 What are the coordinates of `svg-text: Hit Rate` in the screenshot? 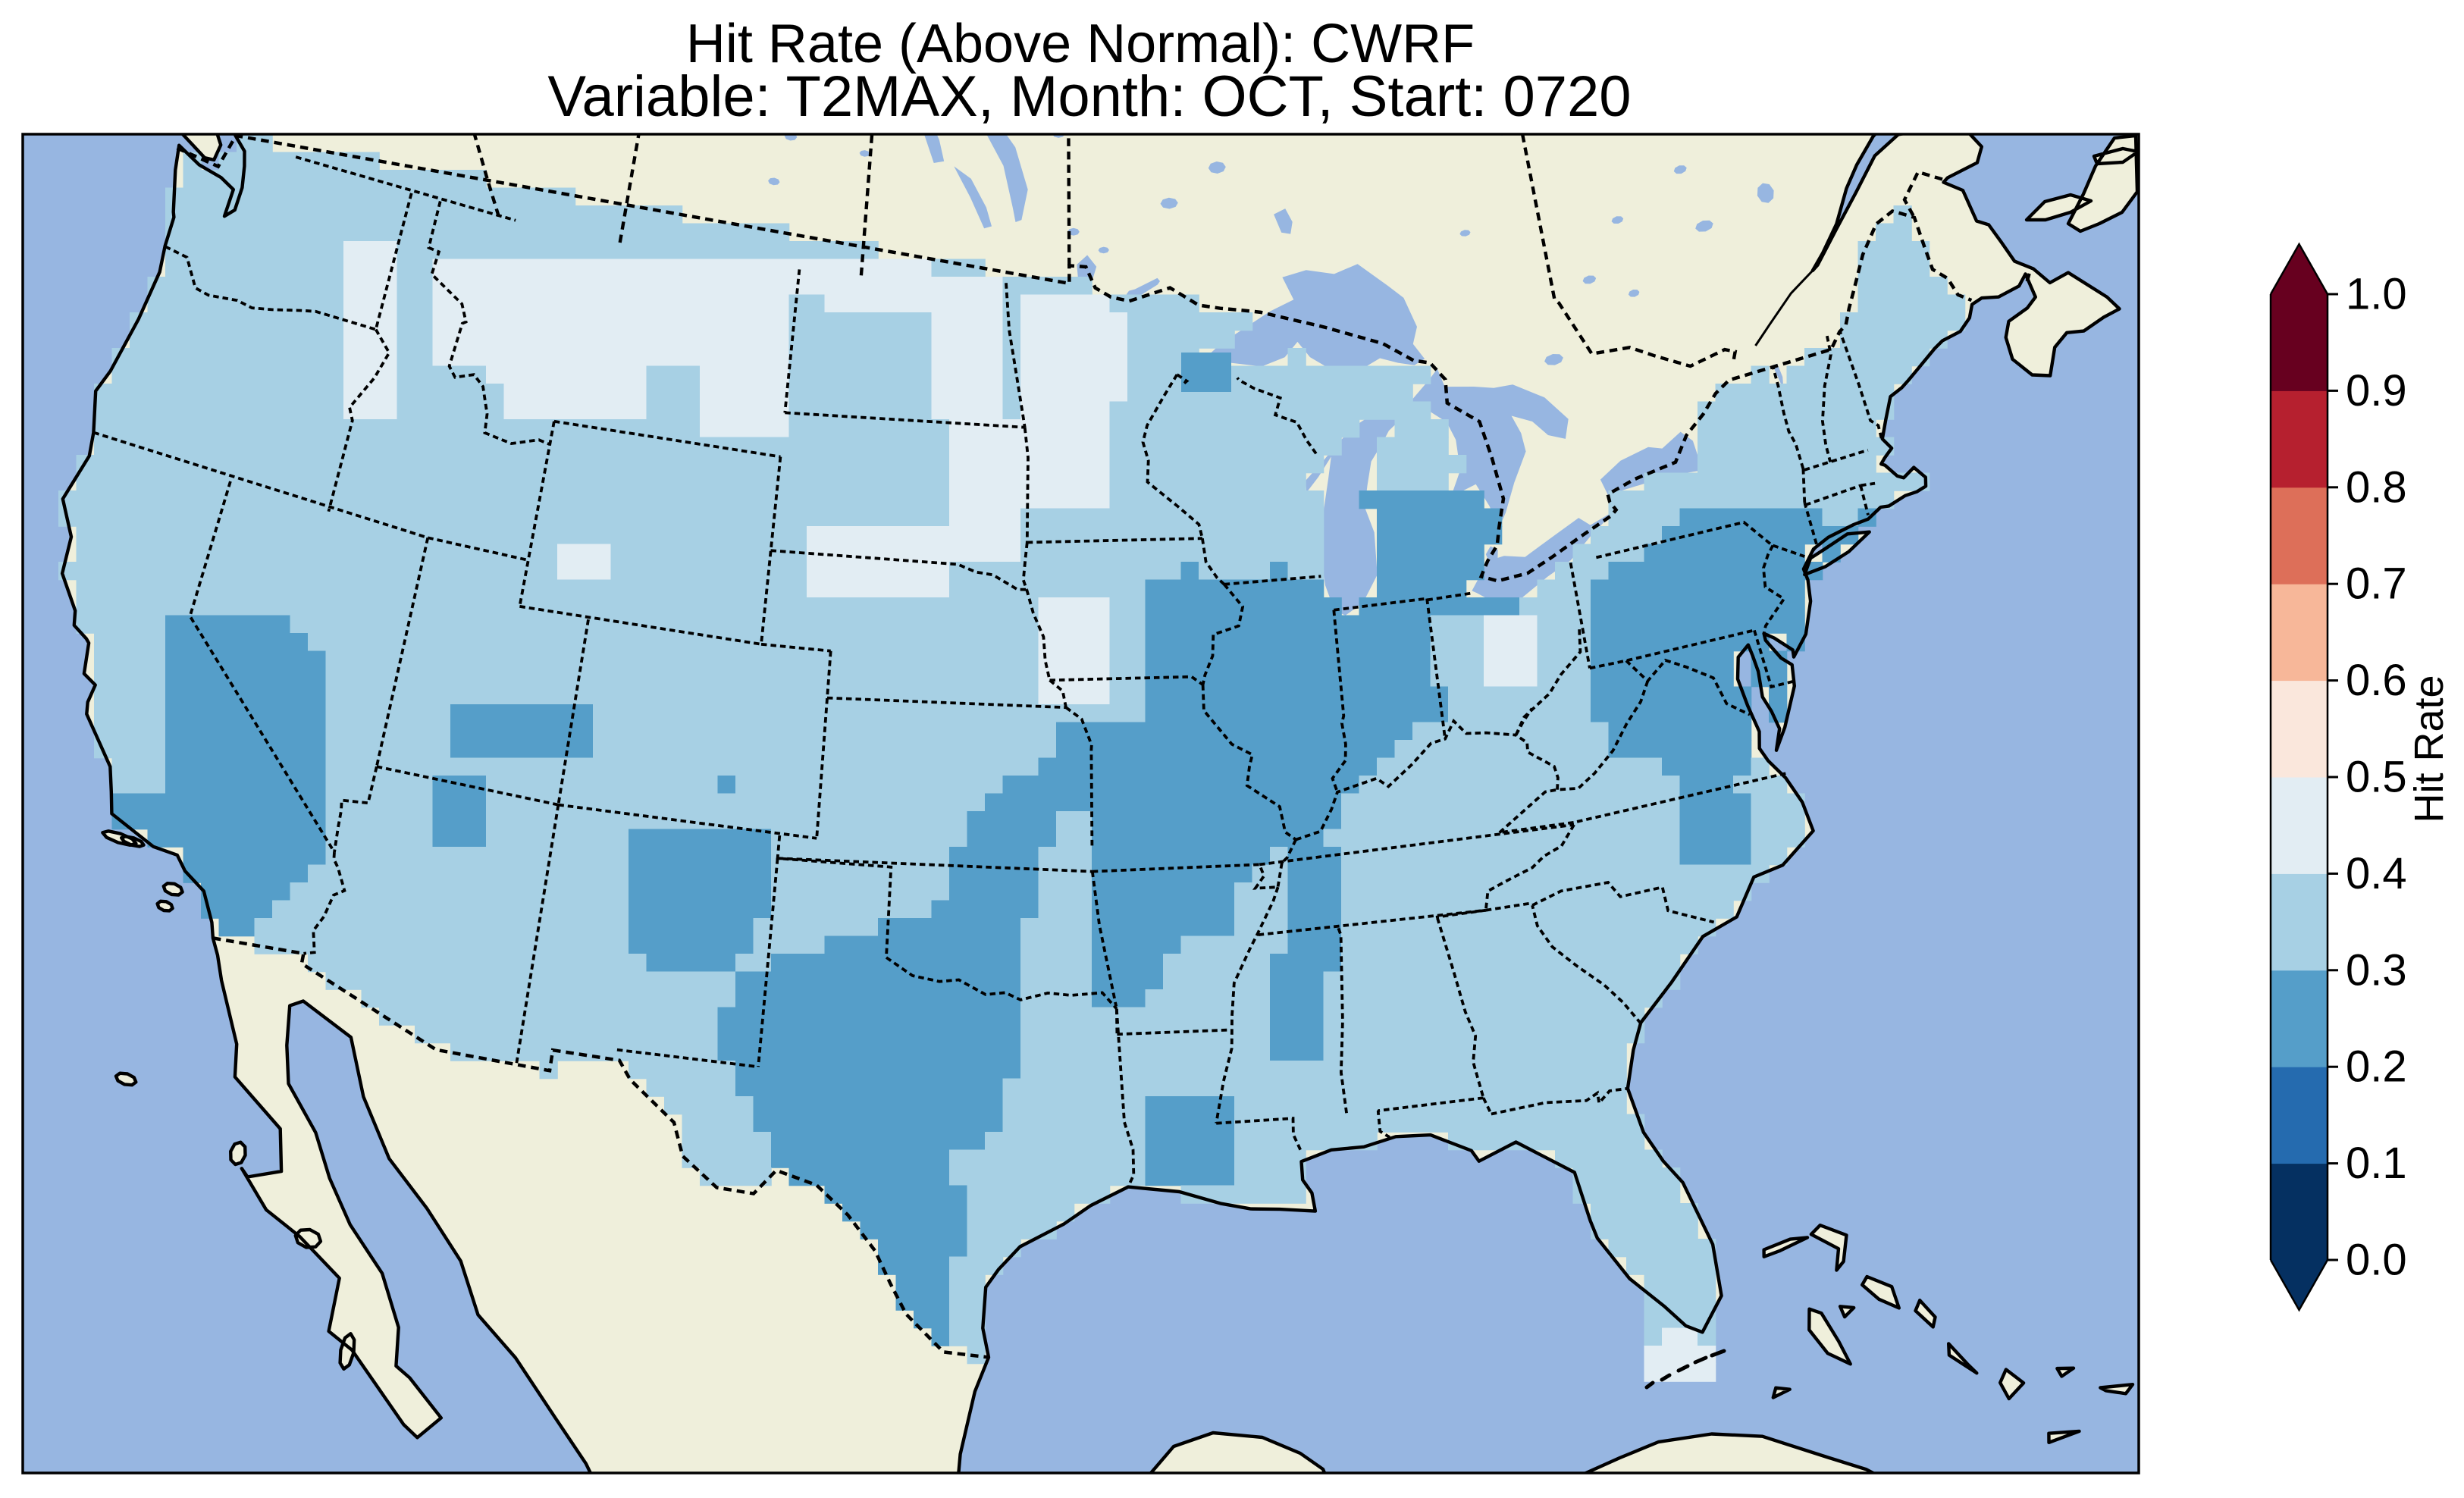 It's located at (2429, 749).